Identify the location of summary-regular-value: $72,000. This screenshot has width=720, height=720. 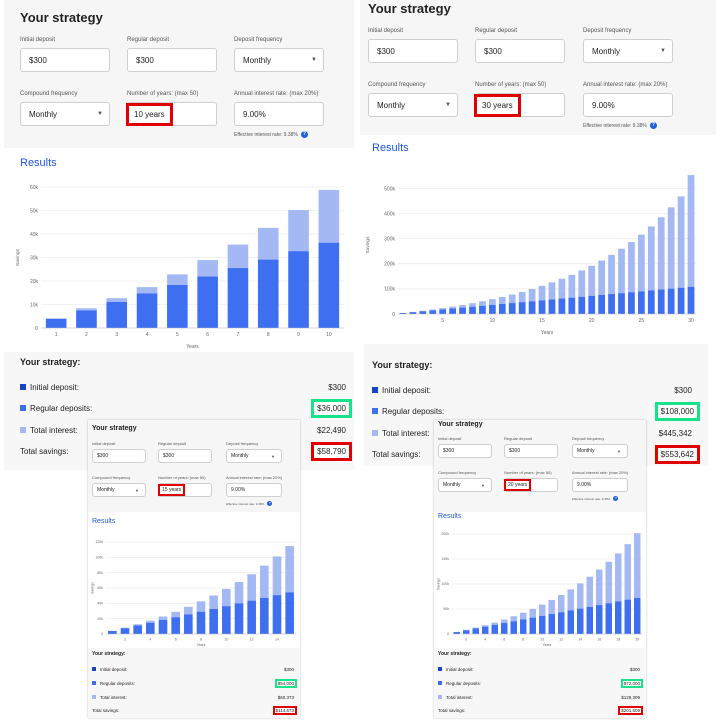
(632, 683).